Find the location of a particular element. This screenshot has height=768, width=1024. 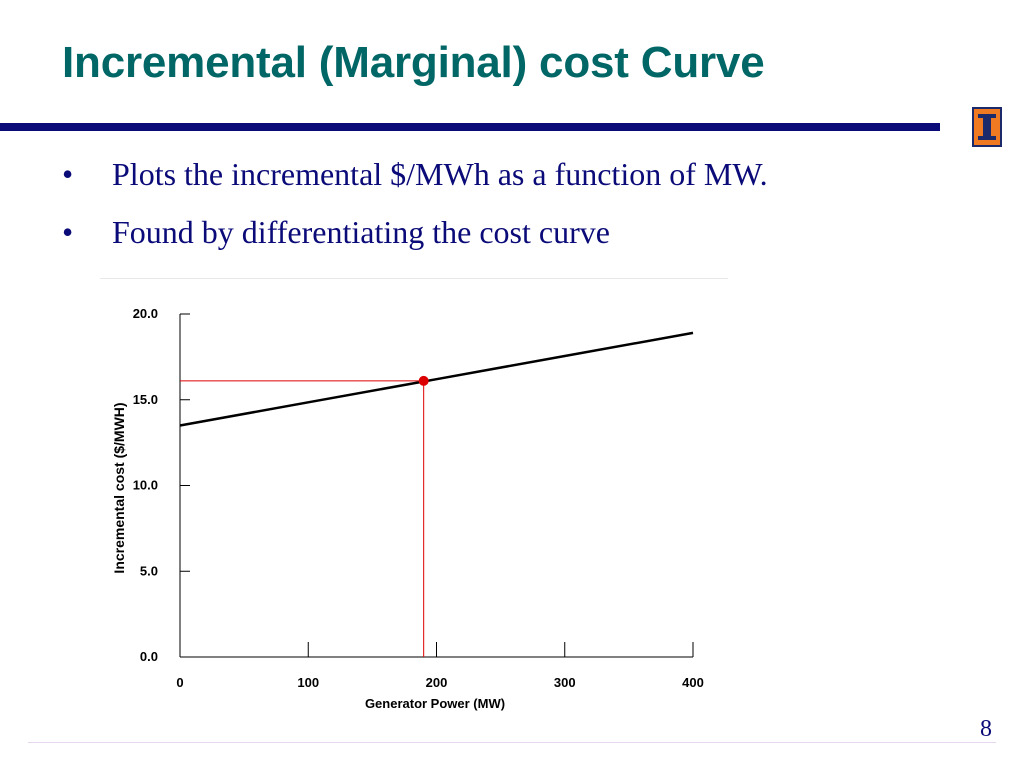

y-tick-label: 0.0 is located at coordinates (149, 656).